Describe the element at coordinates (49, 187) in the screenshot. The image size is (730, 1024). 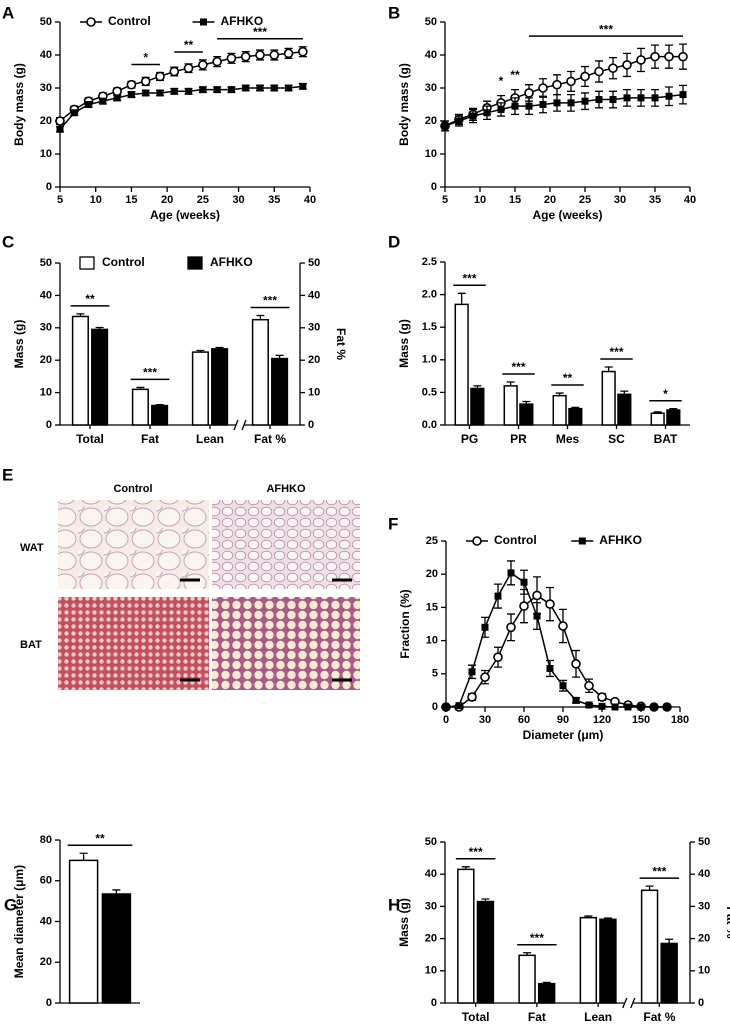
I see `y-tick-label: 0` at that location.